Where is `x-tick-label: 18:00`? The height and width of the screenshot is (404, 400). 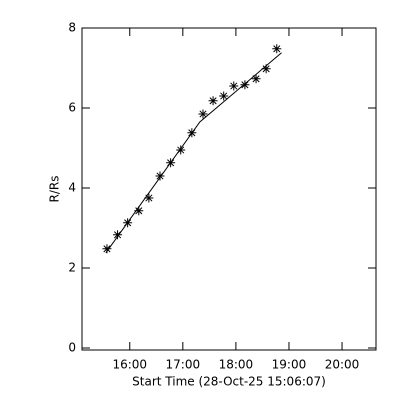 x-tick-label: 18:00 is located at coordinates (236, 365).